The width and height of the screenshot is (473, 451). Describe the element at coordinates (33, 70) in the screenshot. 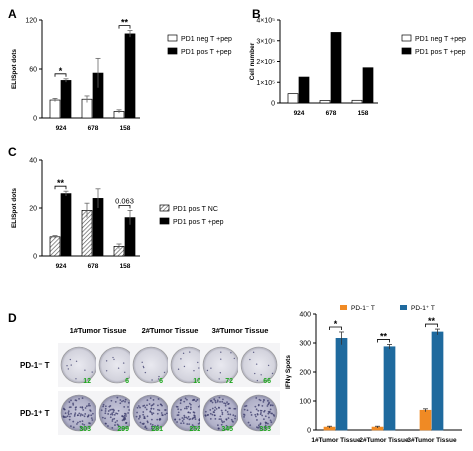

I see `a-y-tick-label: 60` at that location.